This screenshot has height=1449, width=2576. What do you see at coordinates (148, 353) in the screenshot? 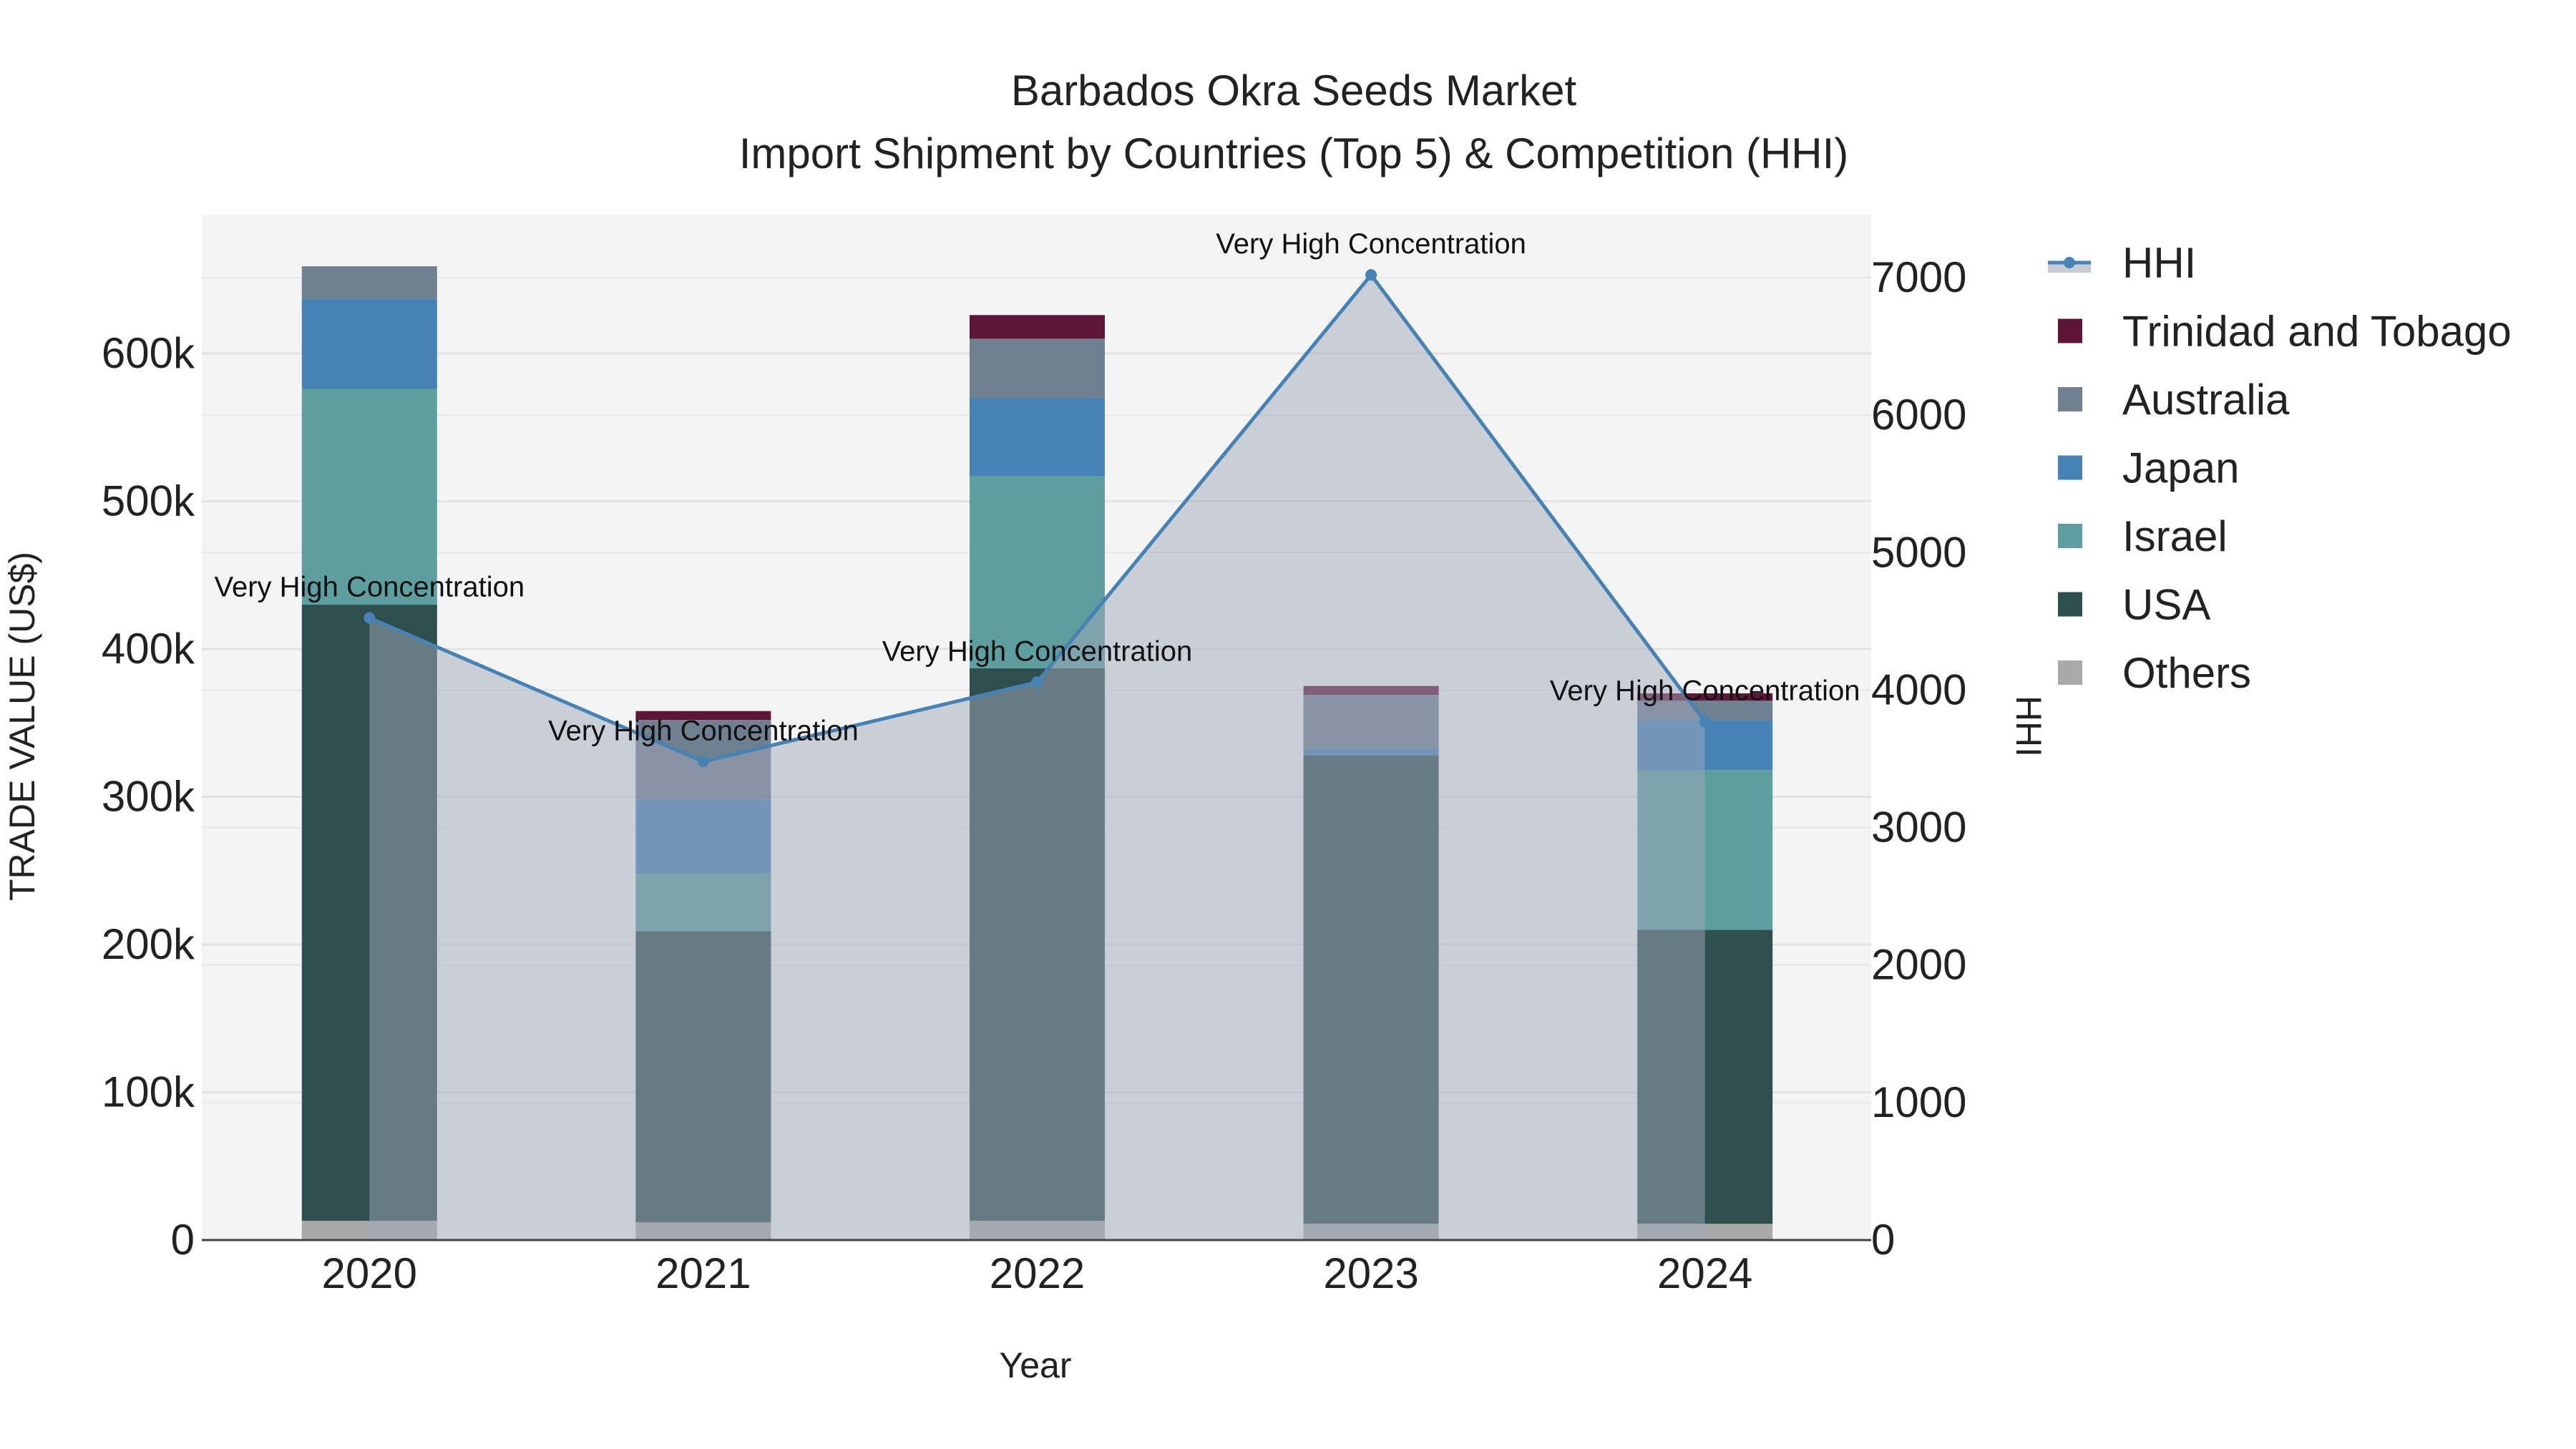
I see `y-tick-label: 600k` at bounding box center [148, 353].